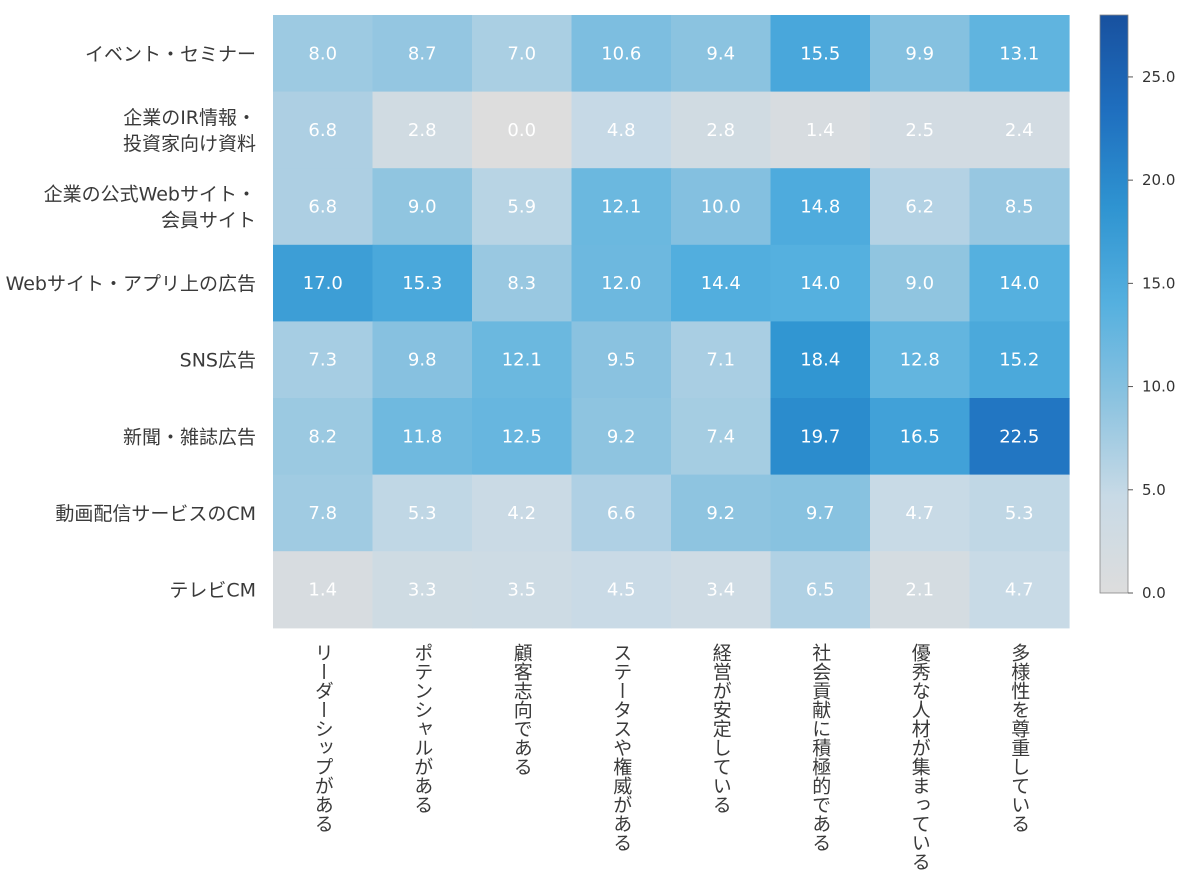 Image resolution: width=1200 pixels, height=894 pixels. I want to click on column-label: 経営が安定している, so click(721, 728).